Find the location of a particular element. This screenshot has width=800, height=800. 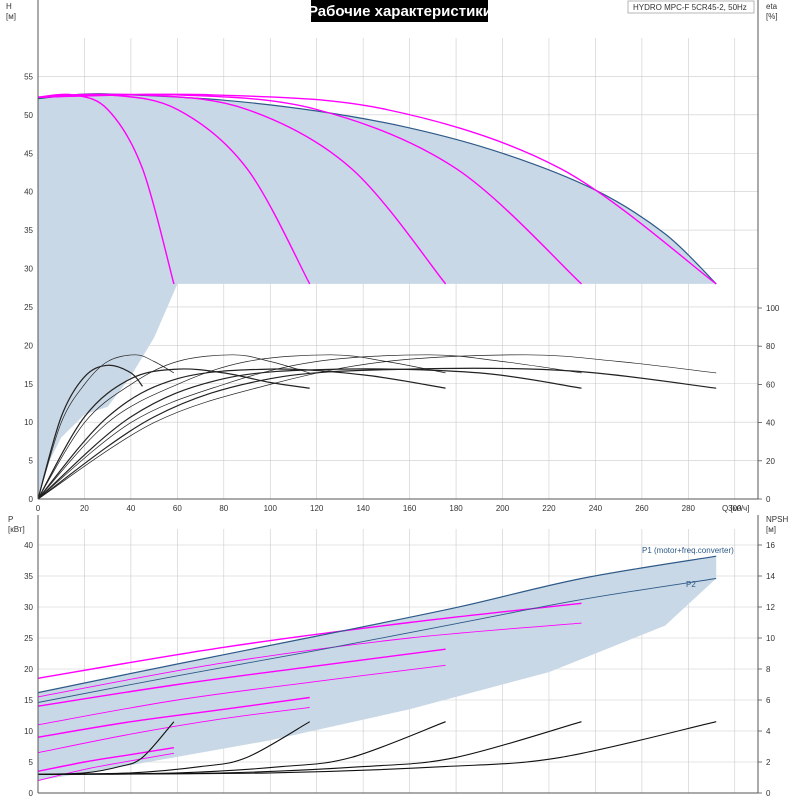

eta-tick-label: 100 is located at coordinates (773, 308).